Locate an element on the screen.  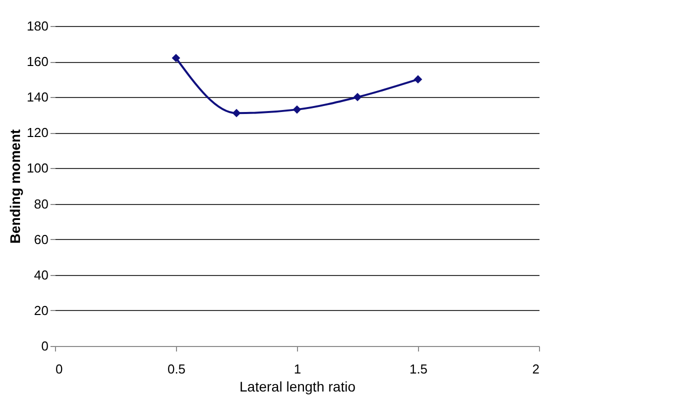
x-tick-label: 0 is located at coordinates (59, 369).